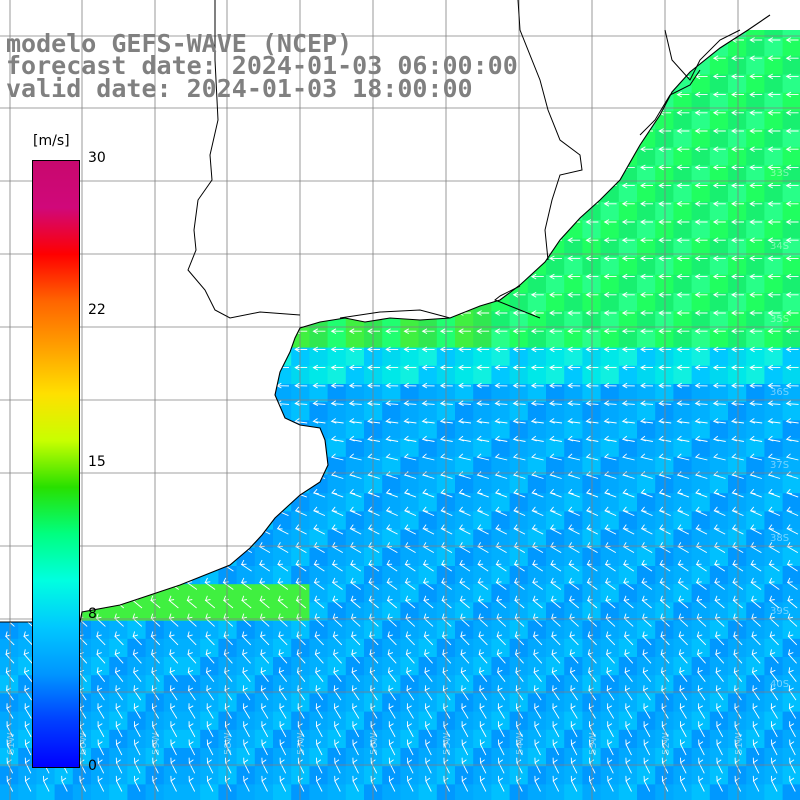  I want to click on colorbar-panel: [m/s] 30 22 15 8 0, so click(59, 450).